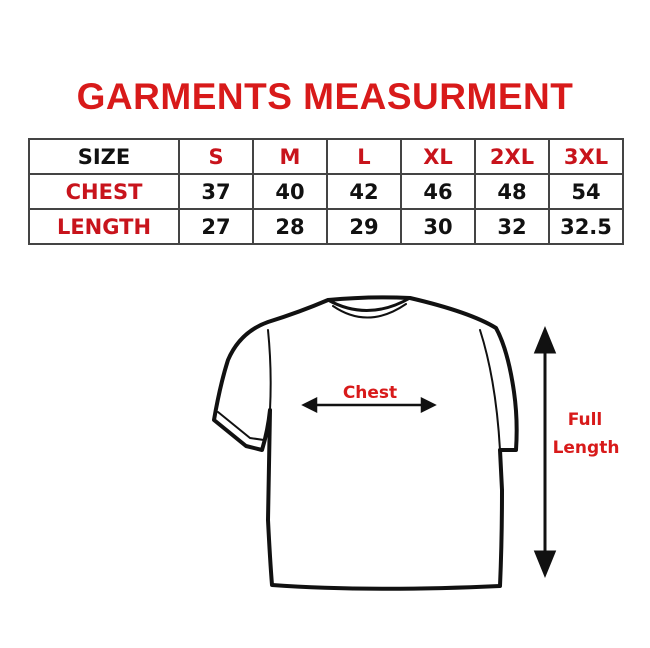 This screenshot has height=648, width=650. What do you see at coordinates (364, 191) in the screenshot?
I see `value-cell: 42` at bounding box center [364, 191].